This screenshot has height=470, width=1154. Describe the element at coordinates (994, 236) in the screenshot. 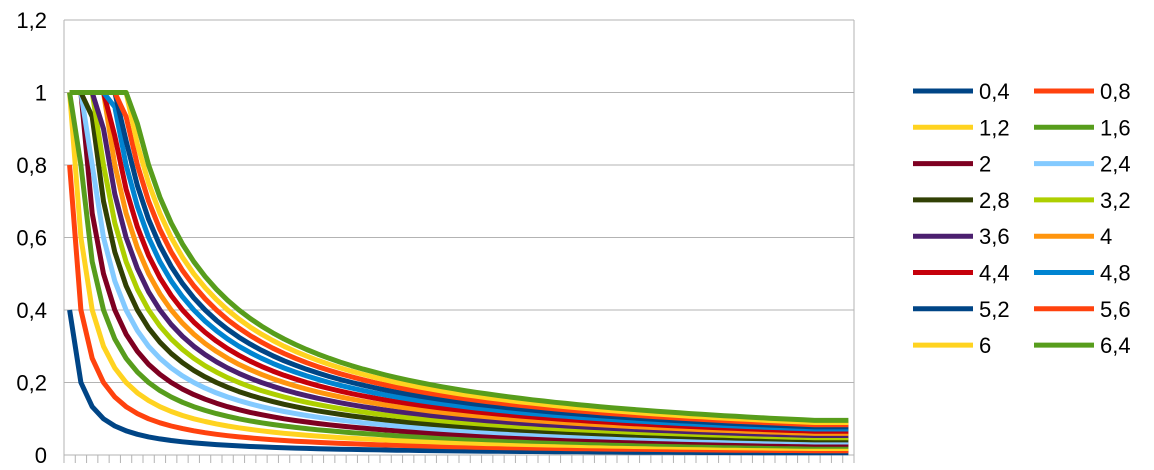

I see `legend-label: 3,6` at that location.